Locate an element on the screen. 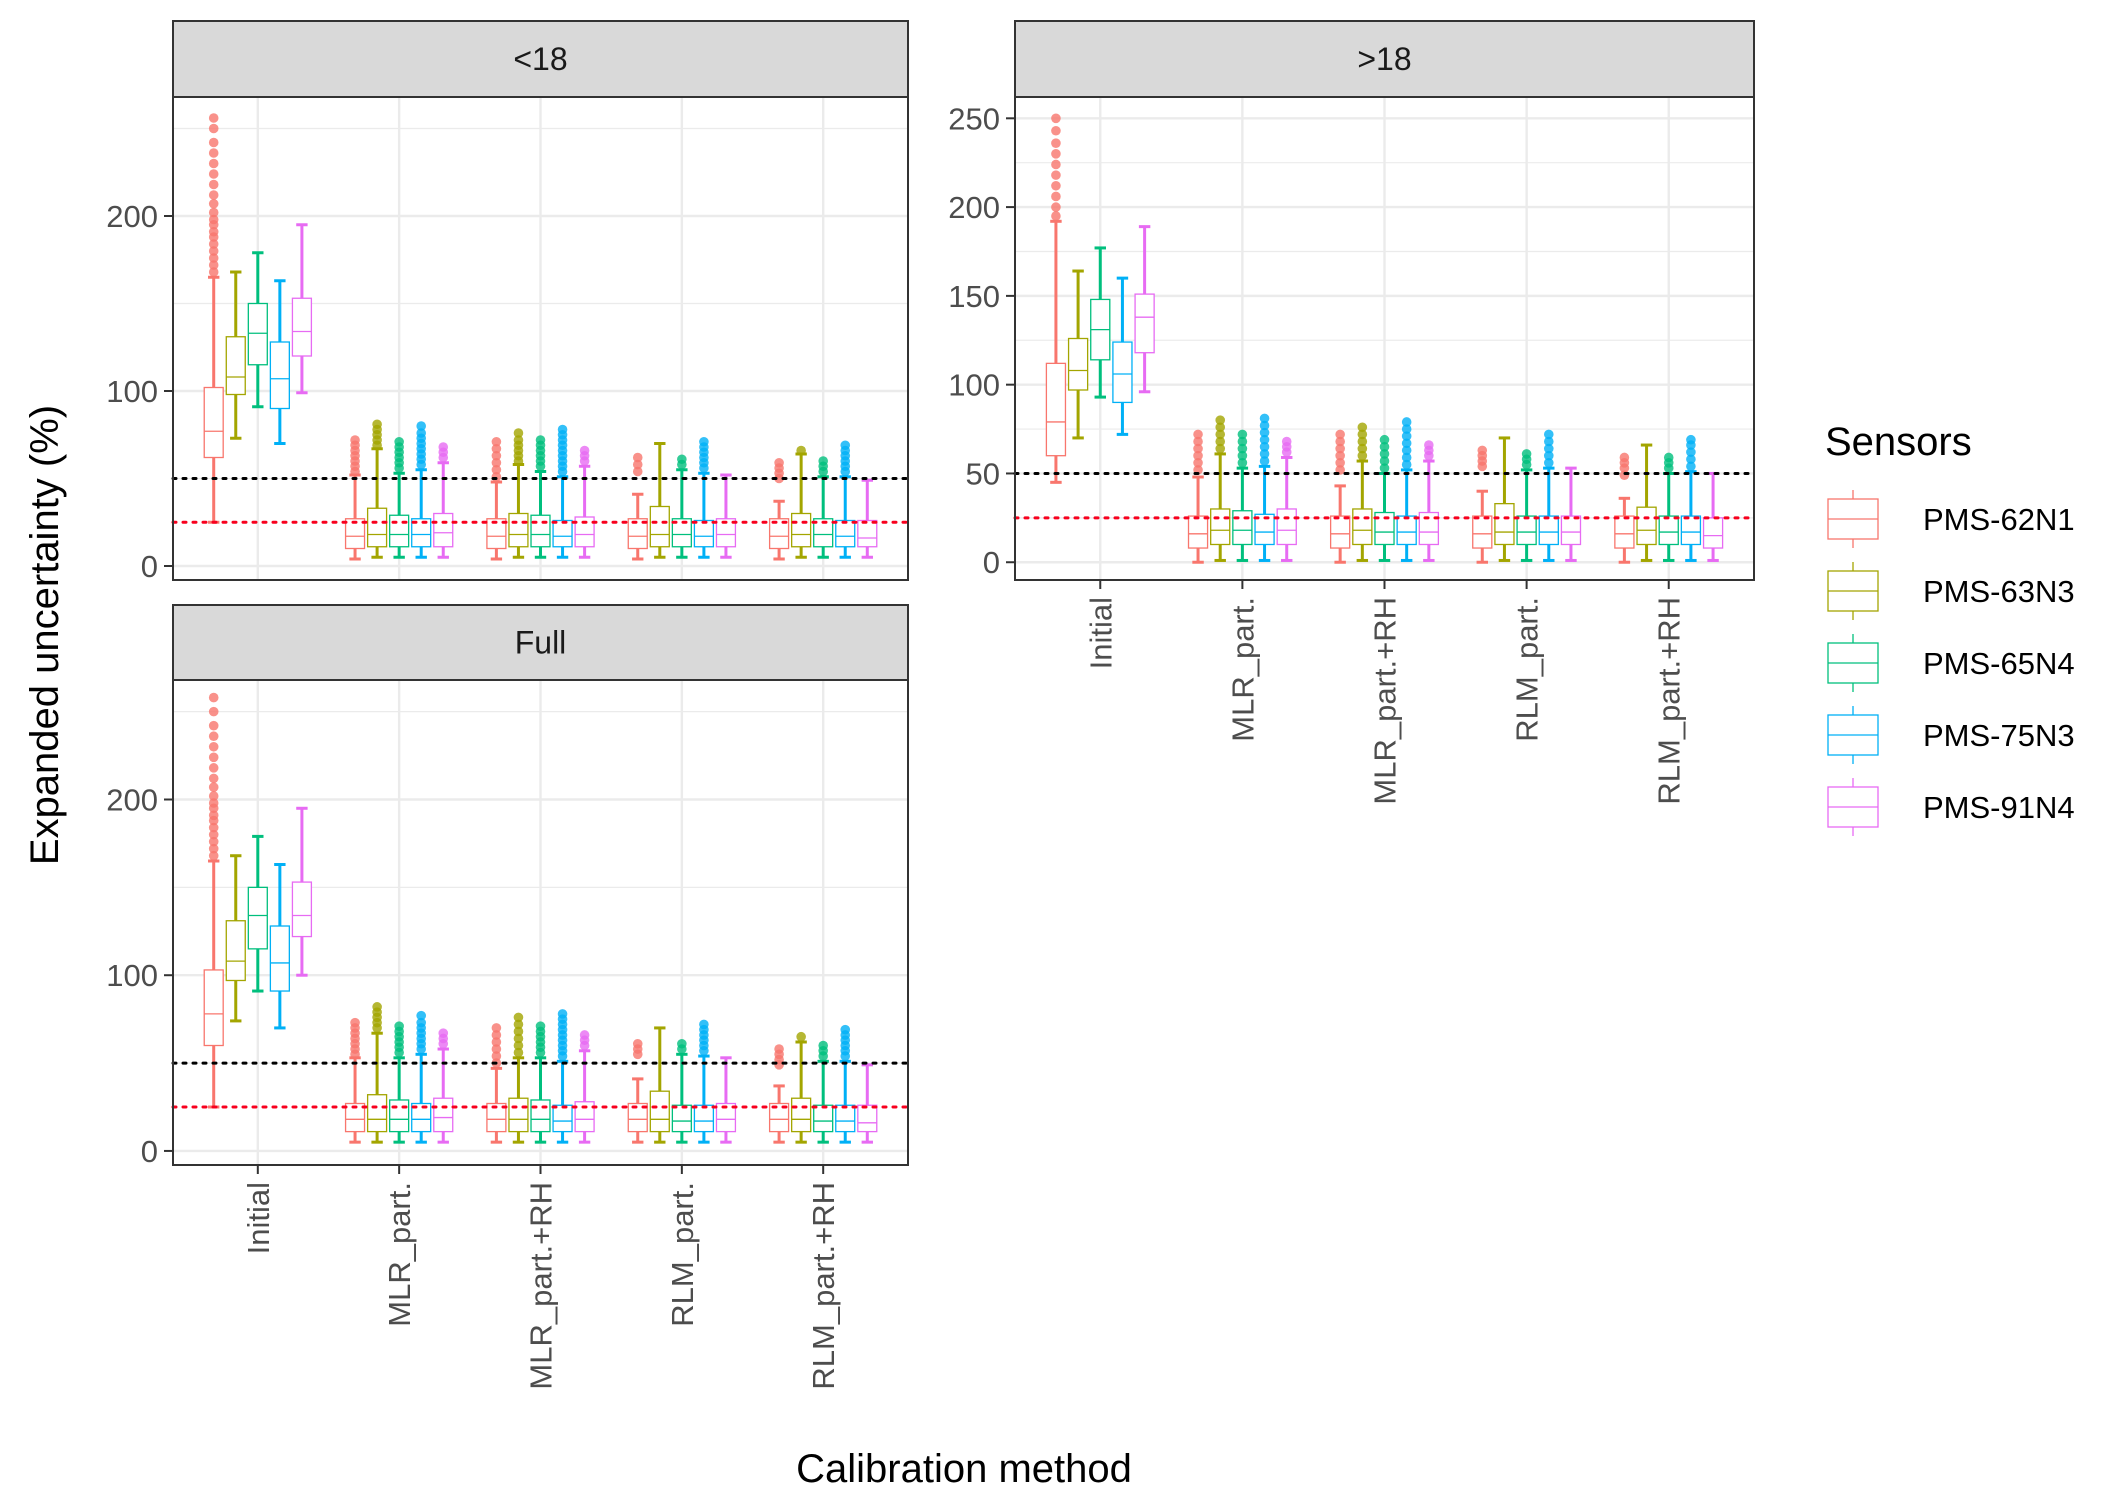 This screenshot has height=1504, width=2125. facet-strip-label: Full is located at coordinates (541, 643).